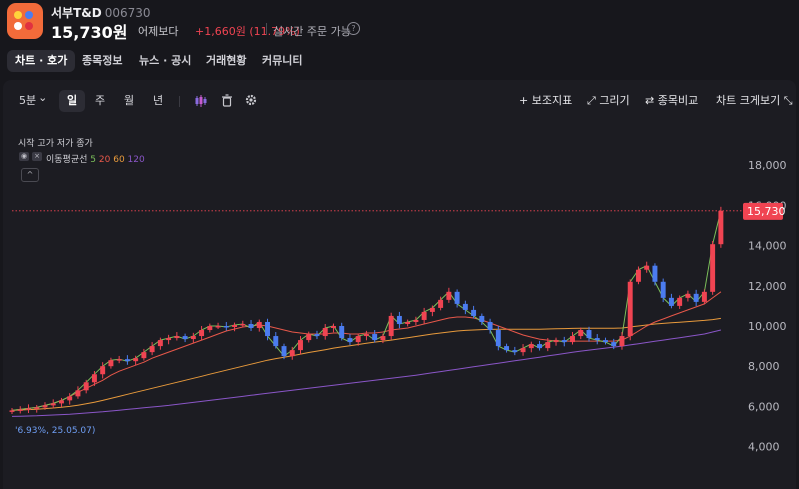 The image size is (799, 489). I want to click on chevron-down-icon: ⌄, so click(43, 97).